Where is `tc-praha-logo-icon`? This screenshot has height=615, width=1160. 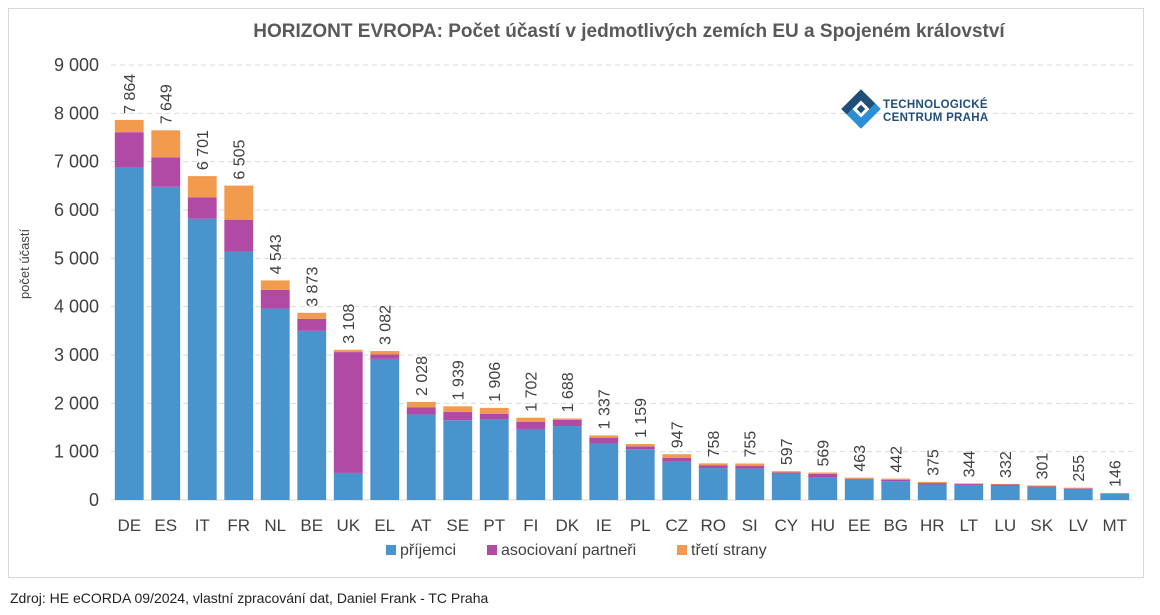
tc-praha-logo-icon is located at coordinates (861, 109).